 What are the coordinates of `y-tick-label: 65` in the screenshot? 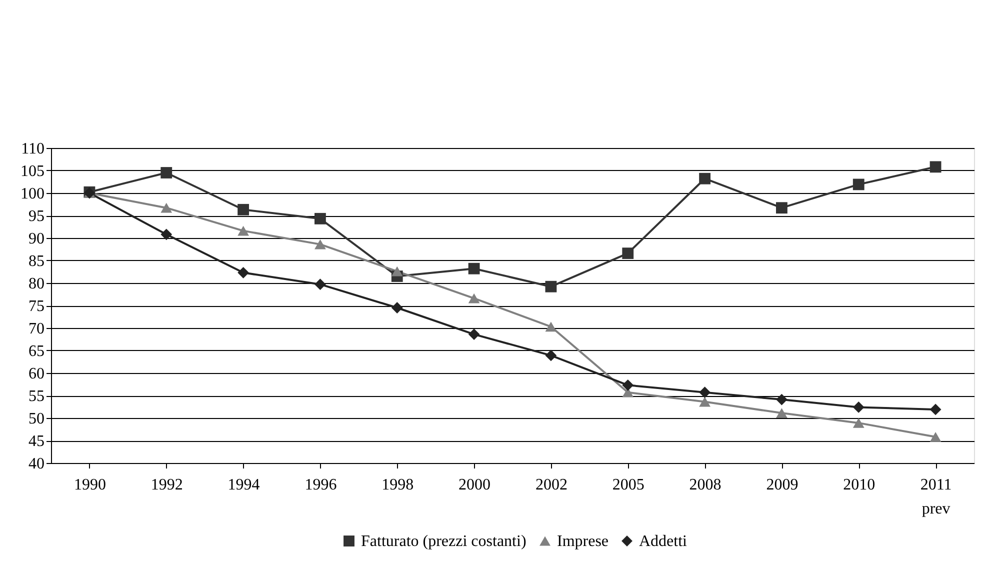 It's located at (36, 351).